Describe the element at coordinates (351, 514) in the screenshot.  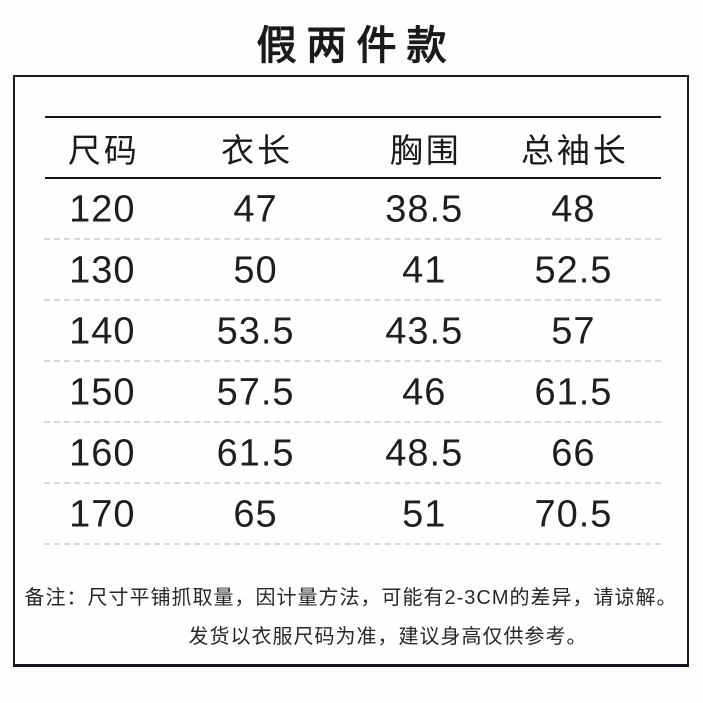
I see `table-row: 170 65 51 70.5` at that location.